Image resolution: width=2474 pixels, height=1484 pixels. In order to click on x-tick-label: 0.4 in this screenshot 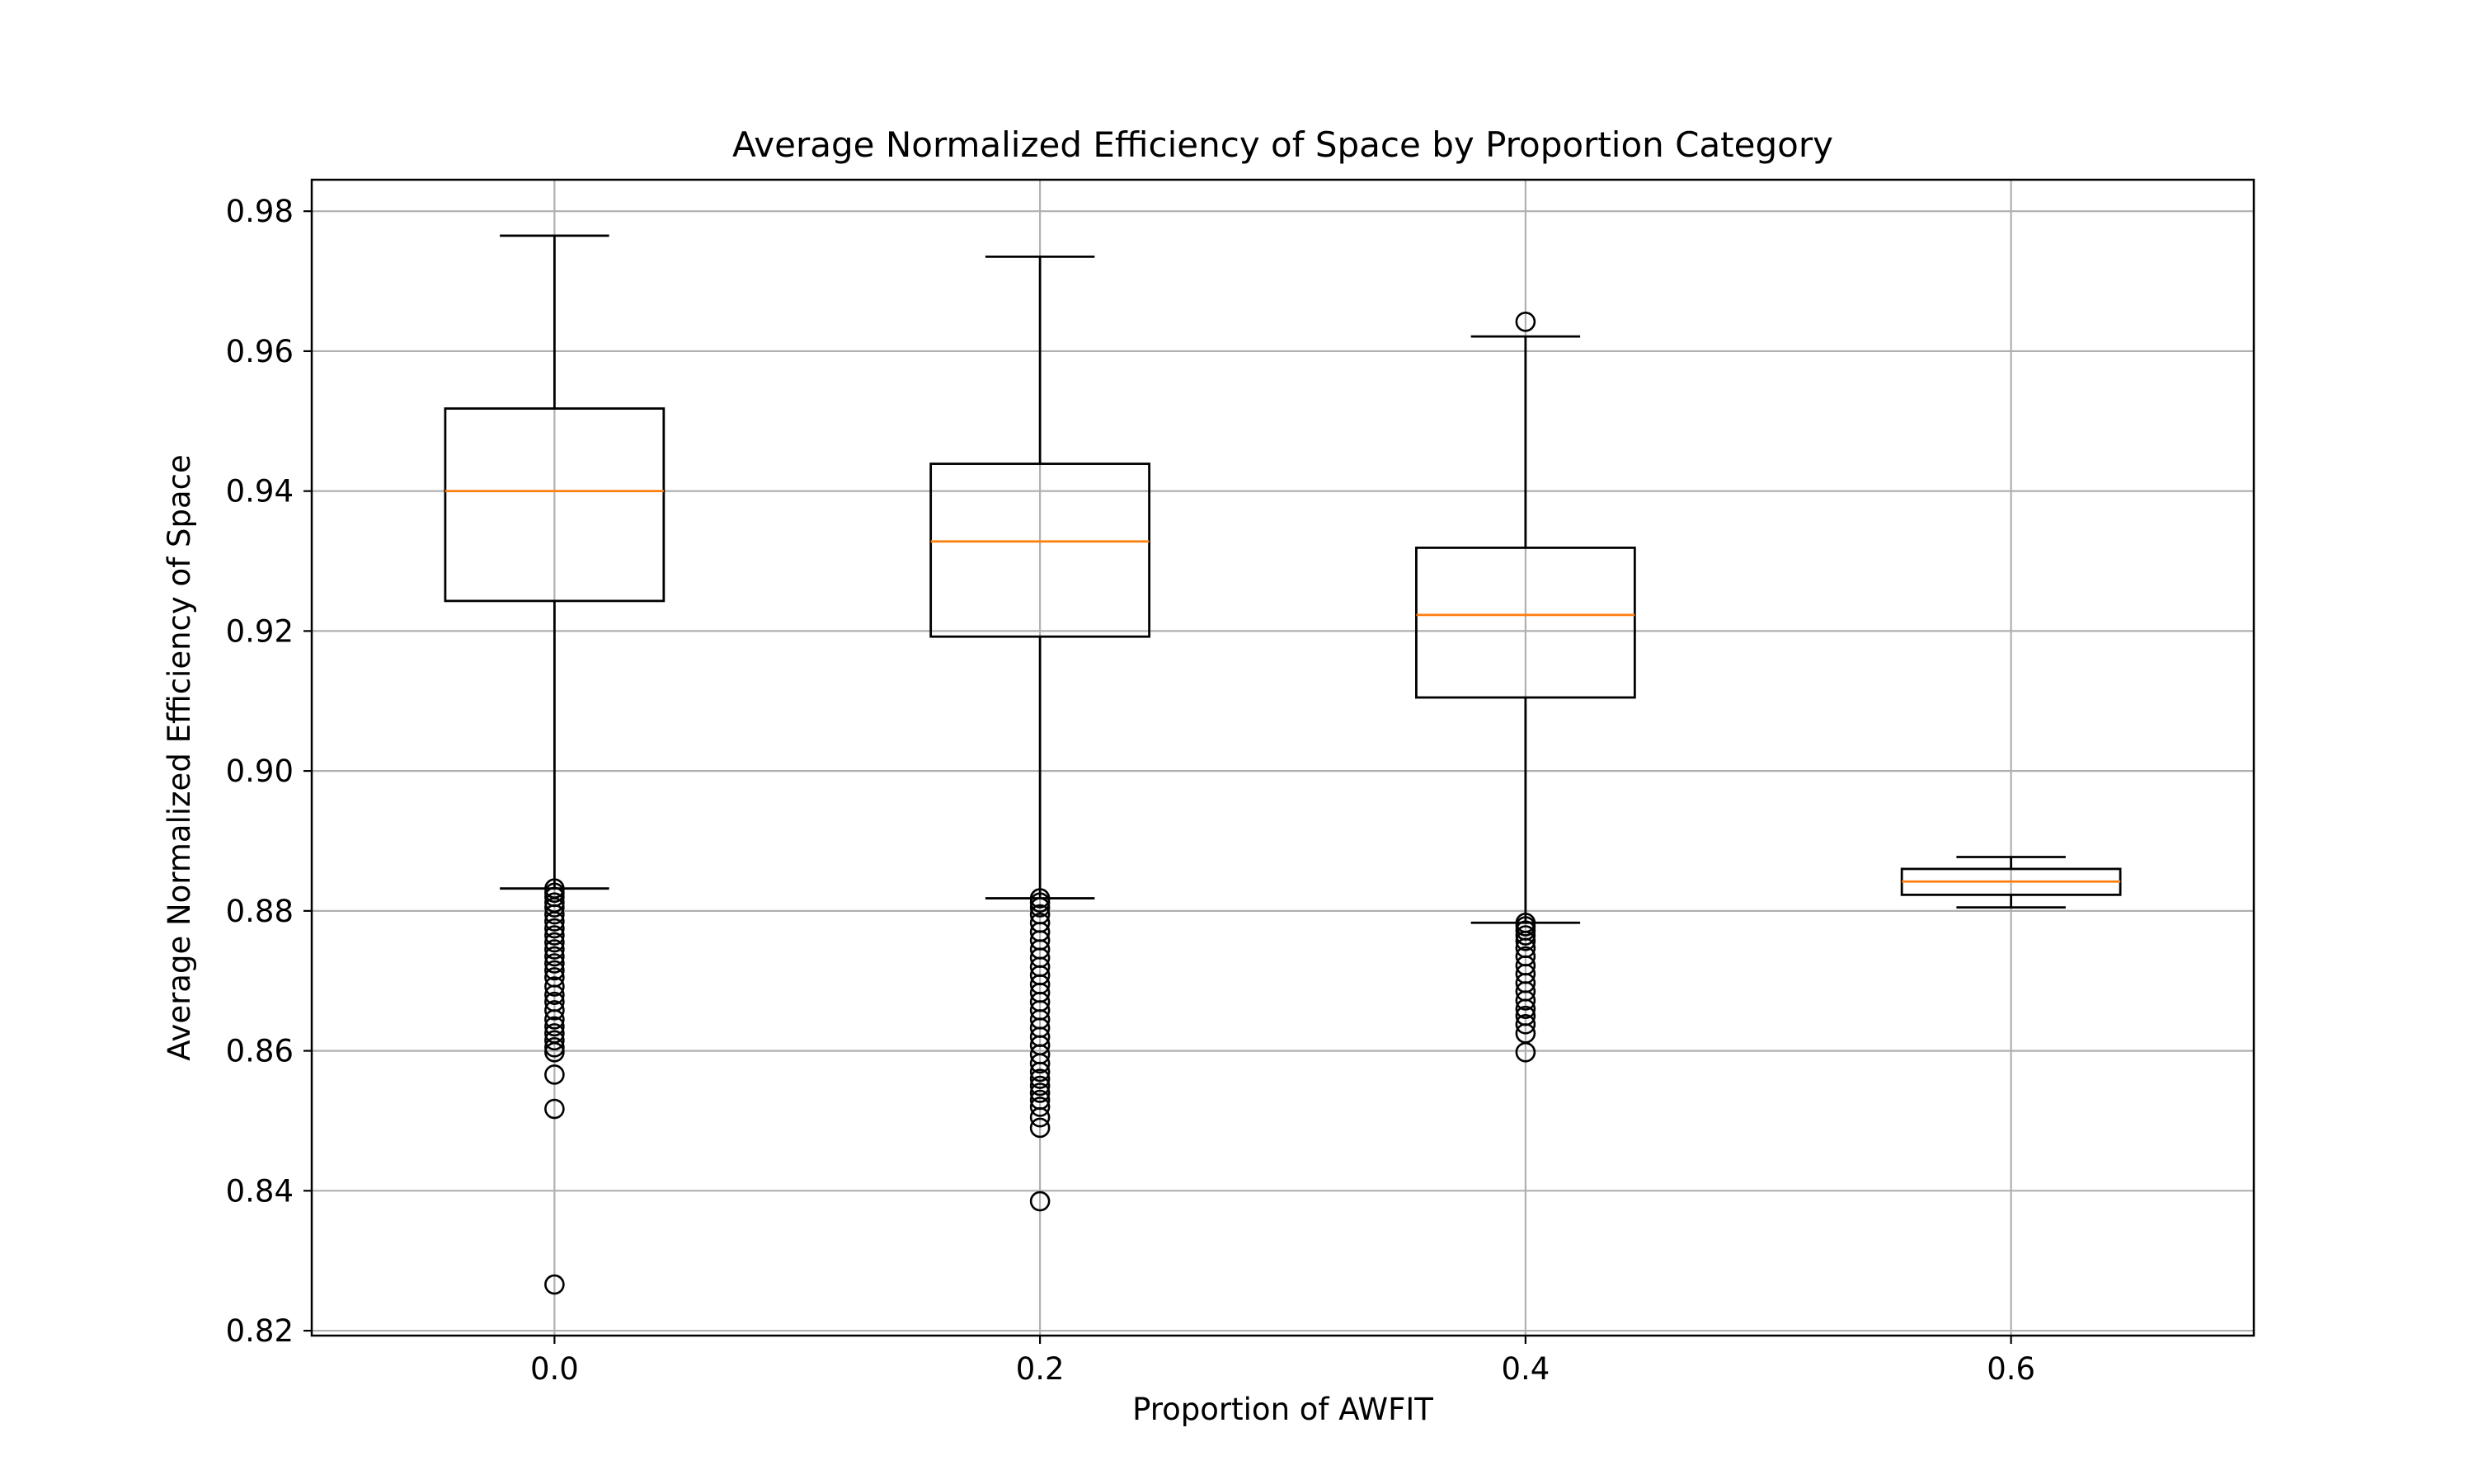, I will do `click(1525, 1369)`.